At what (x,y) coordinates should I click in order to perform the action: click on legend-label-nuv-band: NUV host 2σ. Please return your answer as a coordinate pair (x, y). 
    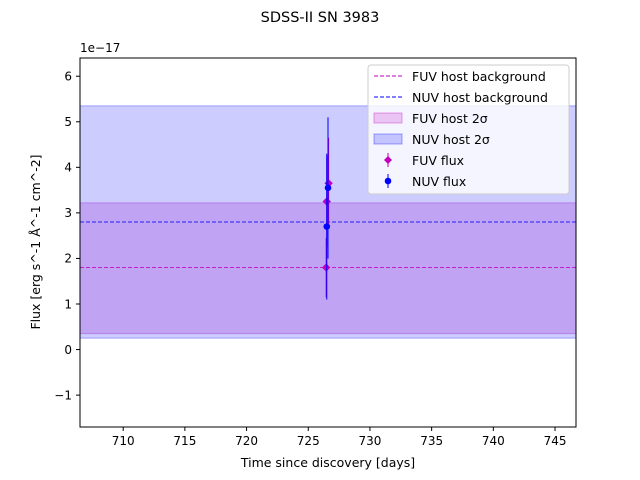
    Looking at the image, I should click on (451, 139).